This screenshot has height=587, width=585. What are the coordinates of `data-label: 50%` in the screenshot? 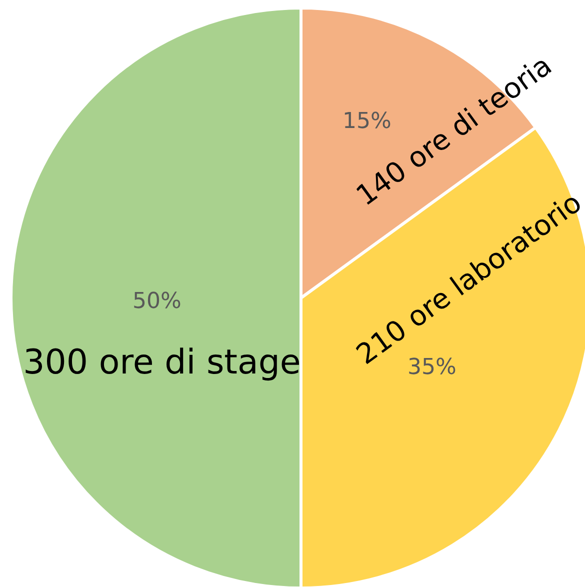 It's located at (157, 301).